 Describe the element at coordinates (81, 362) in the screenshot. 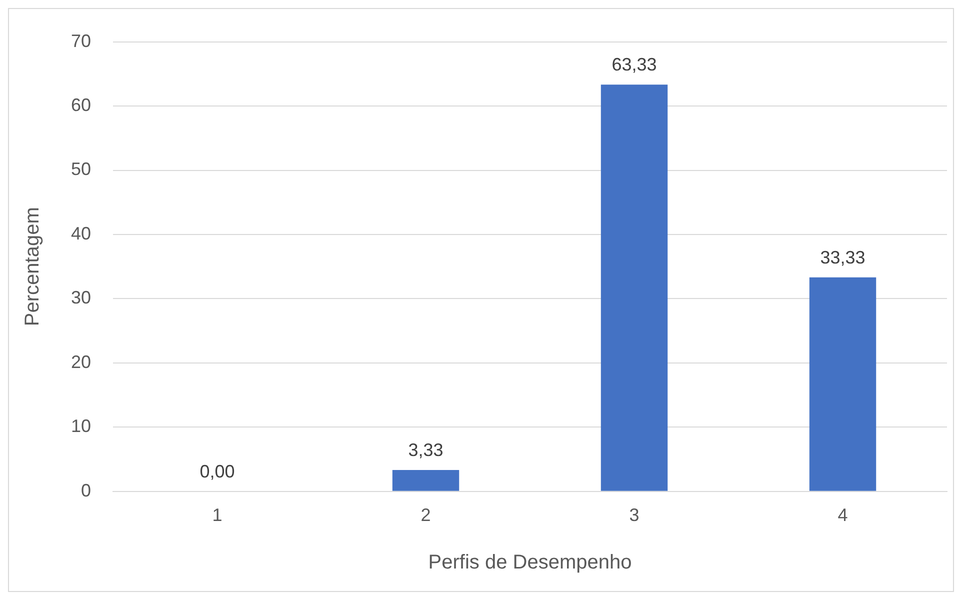

I see `y-tick-label: 20` at that location.